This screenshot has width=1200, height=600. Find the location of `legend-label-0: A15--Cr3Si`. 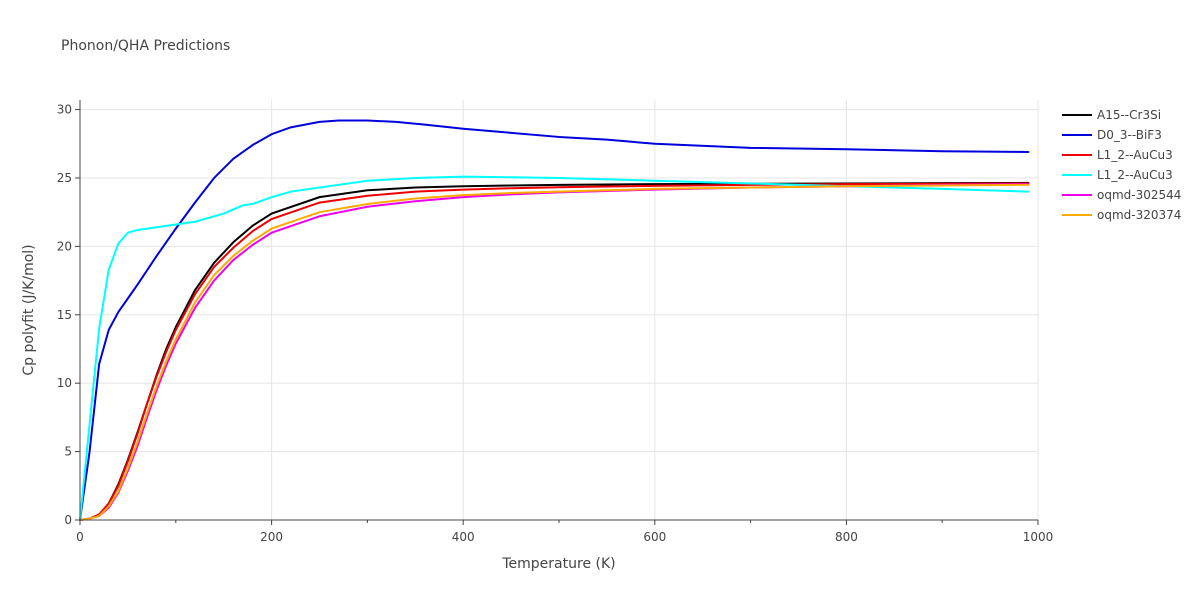

legend-label-0: A15--Cr3Si is located at coordinates (1129, 115).